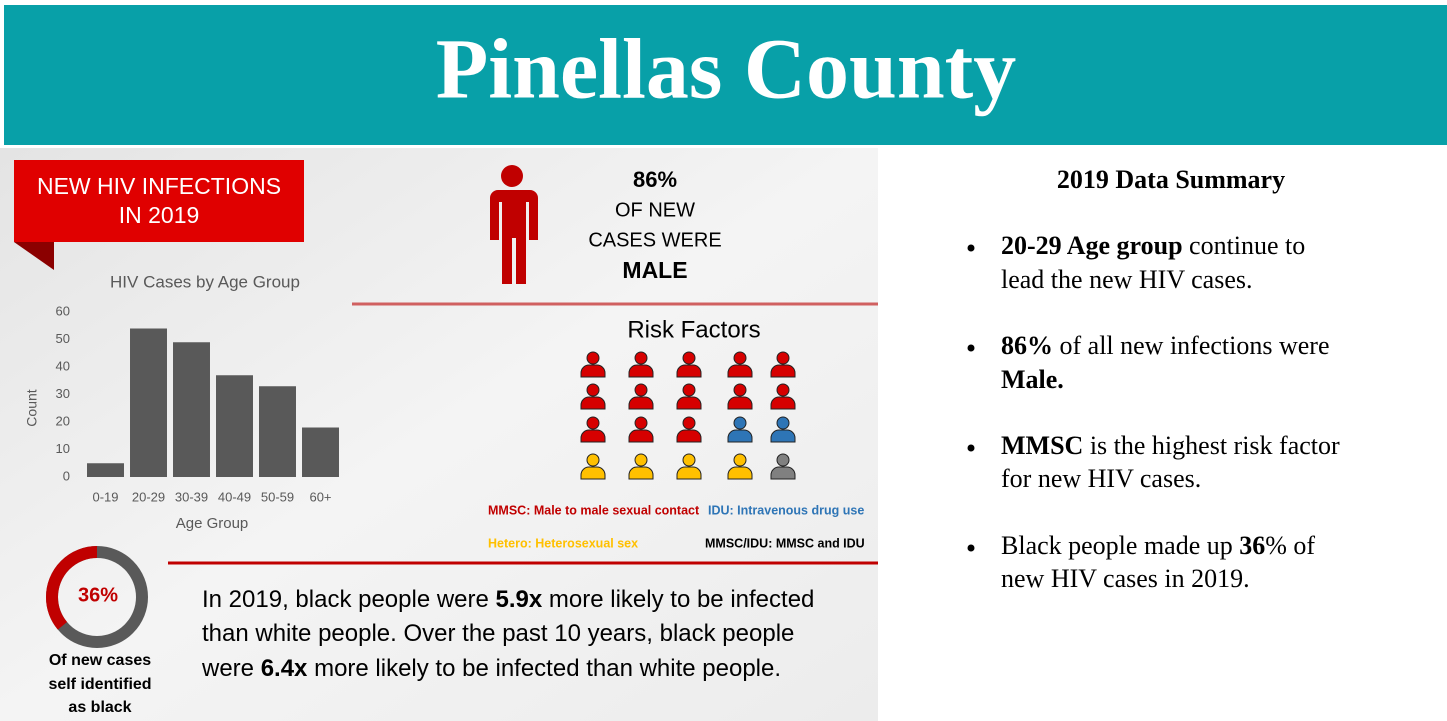 This screenshot has width=1447, height=721. I want to click on text: lead the new HIV cases., so click(1126, 279).